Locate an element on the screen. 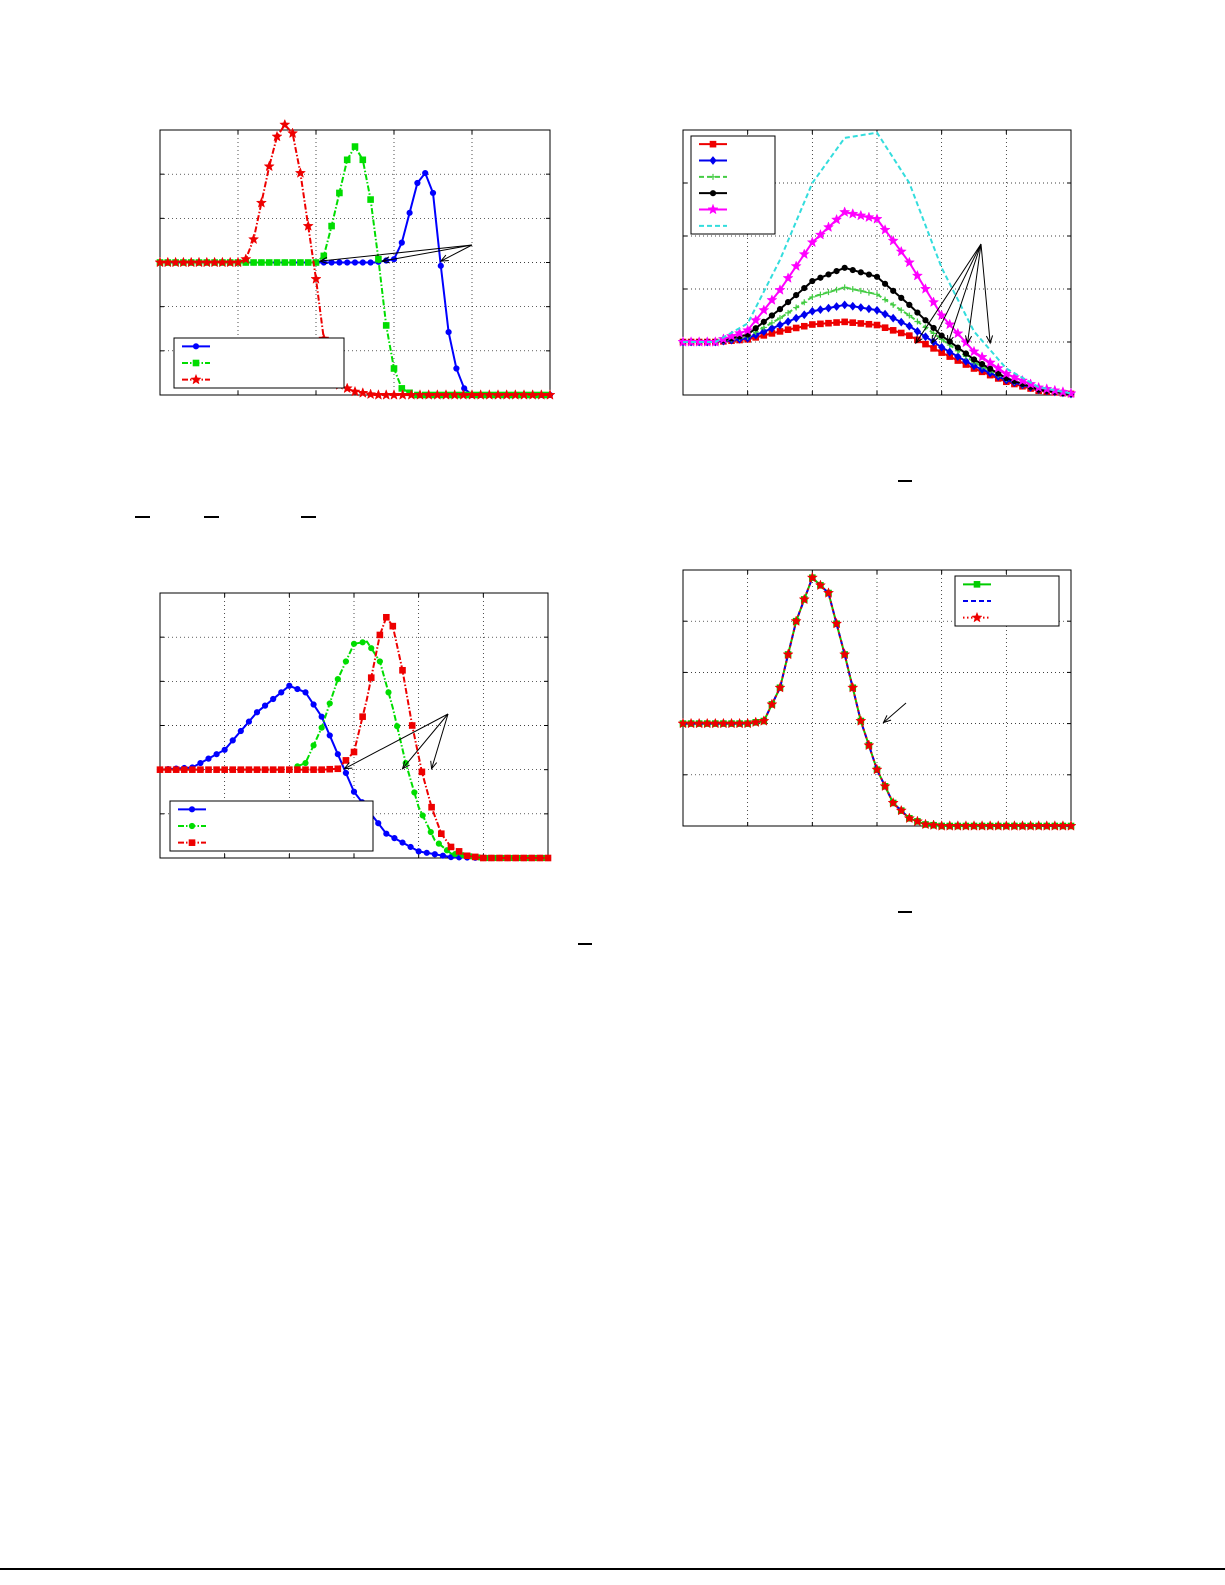 The width and height of the screenshot is (1225, 1585). chart-b-svg is located at coordinates (877, 264).